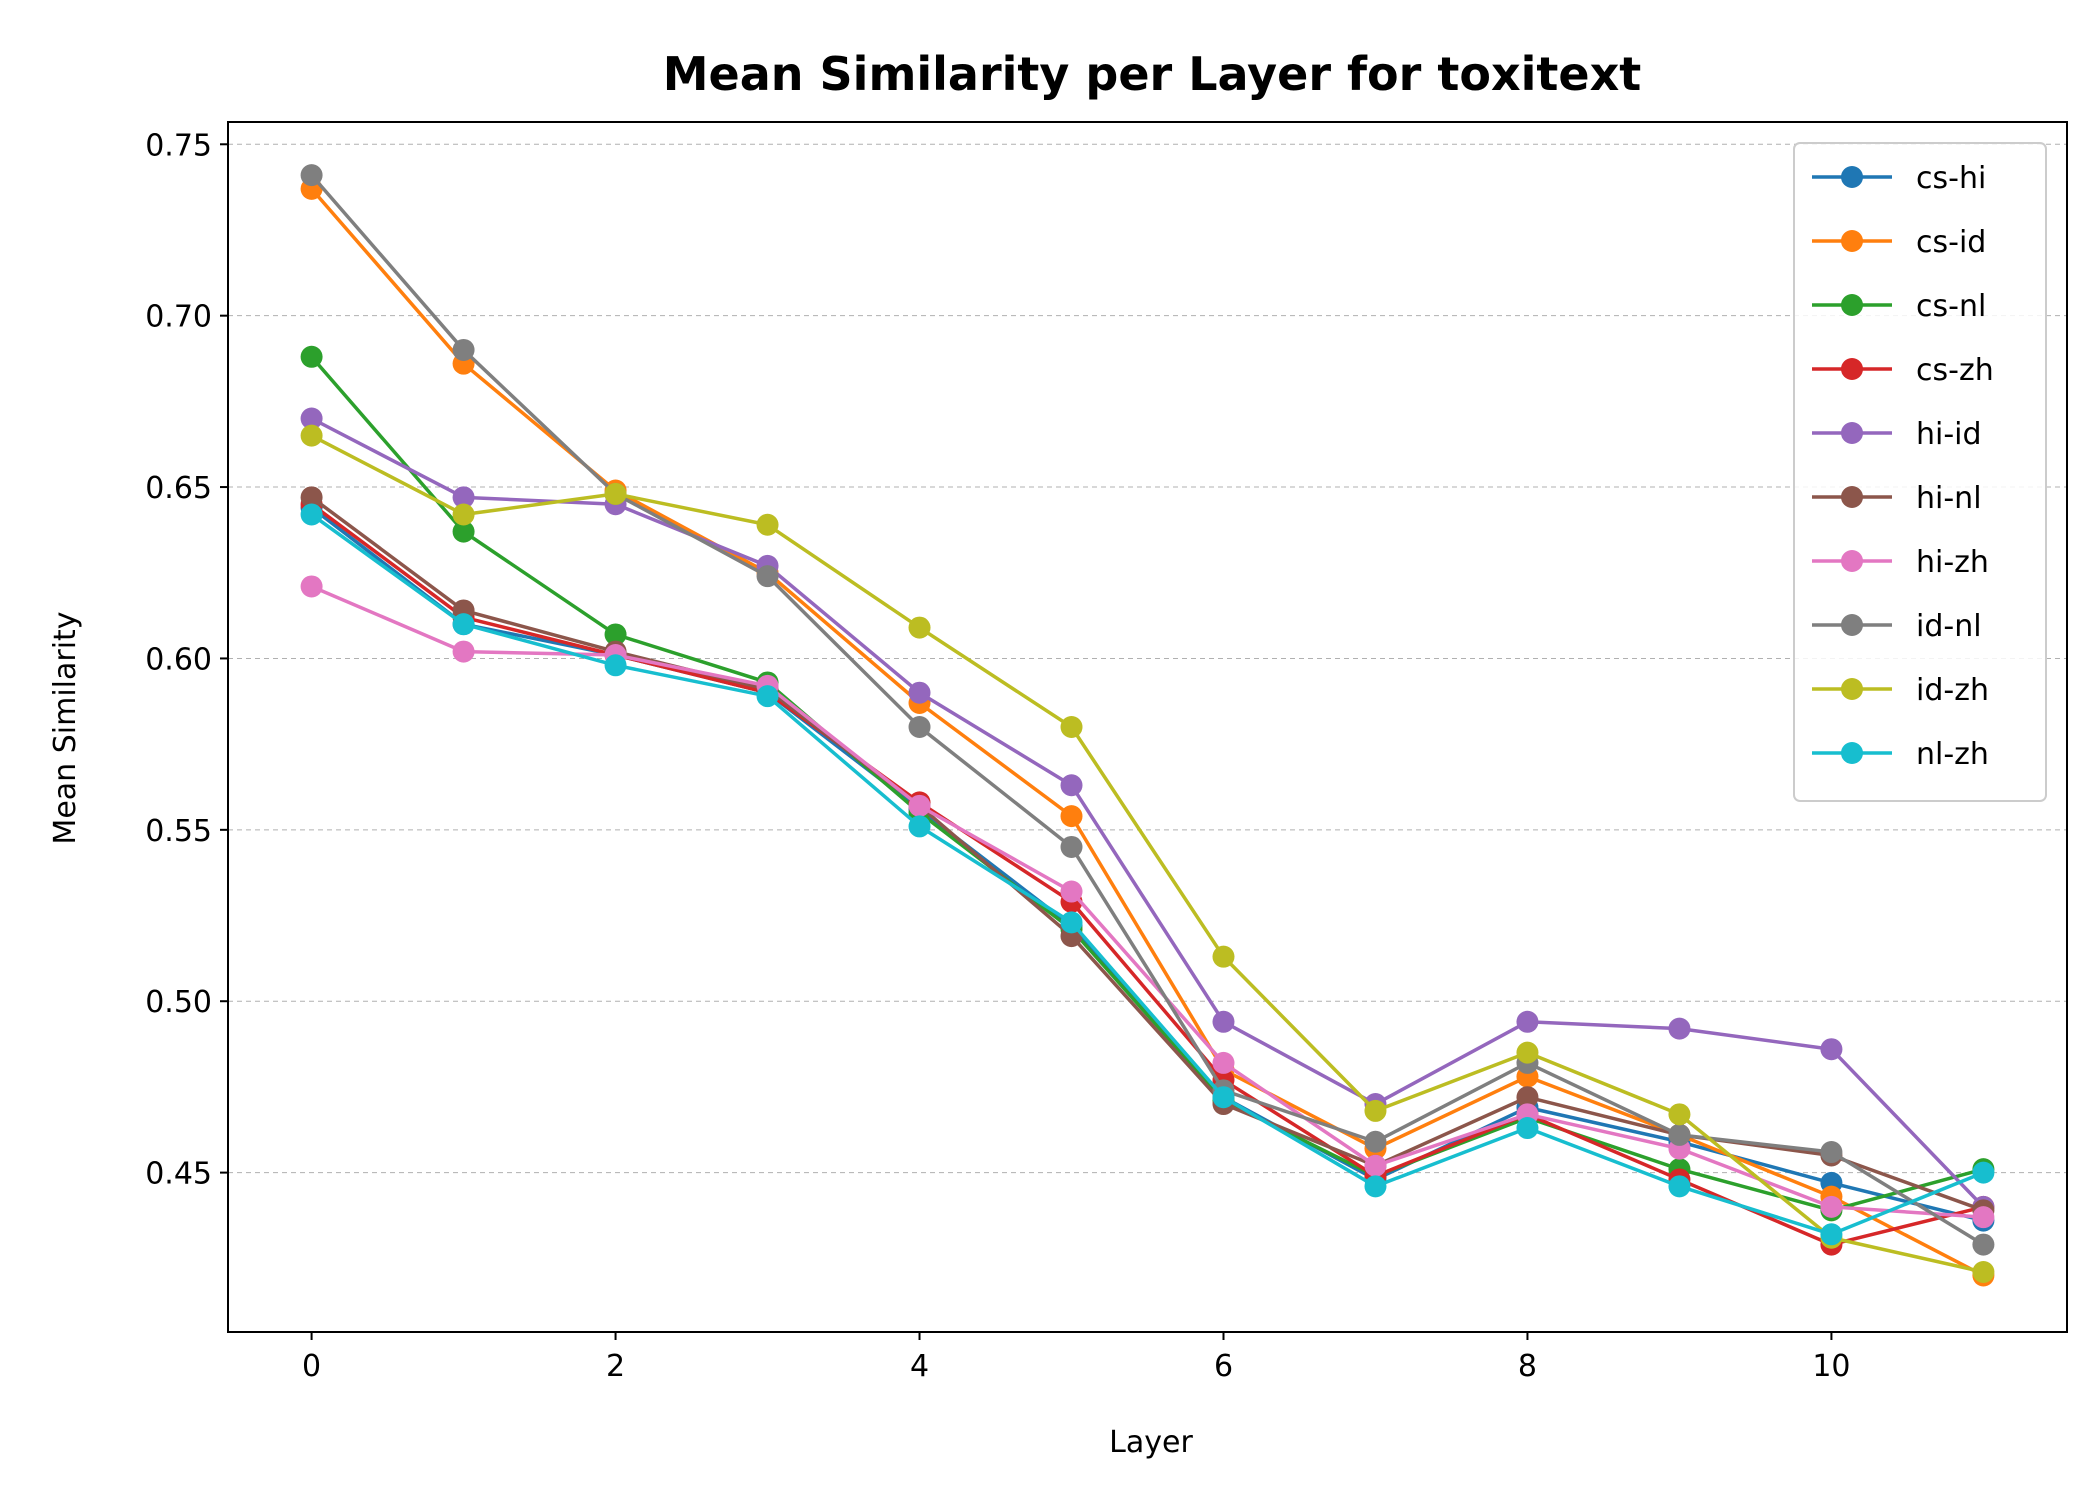 This screenshot has width=2100, height=1500. I want to click on legend-item-cs-hi: cs-hi, so click(1899, 178).